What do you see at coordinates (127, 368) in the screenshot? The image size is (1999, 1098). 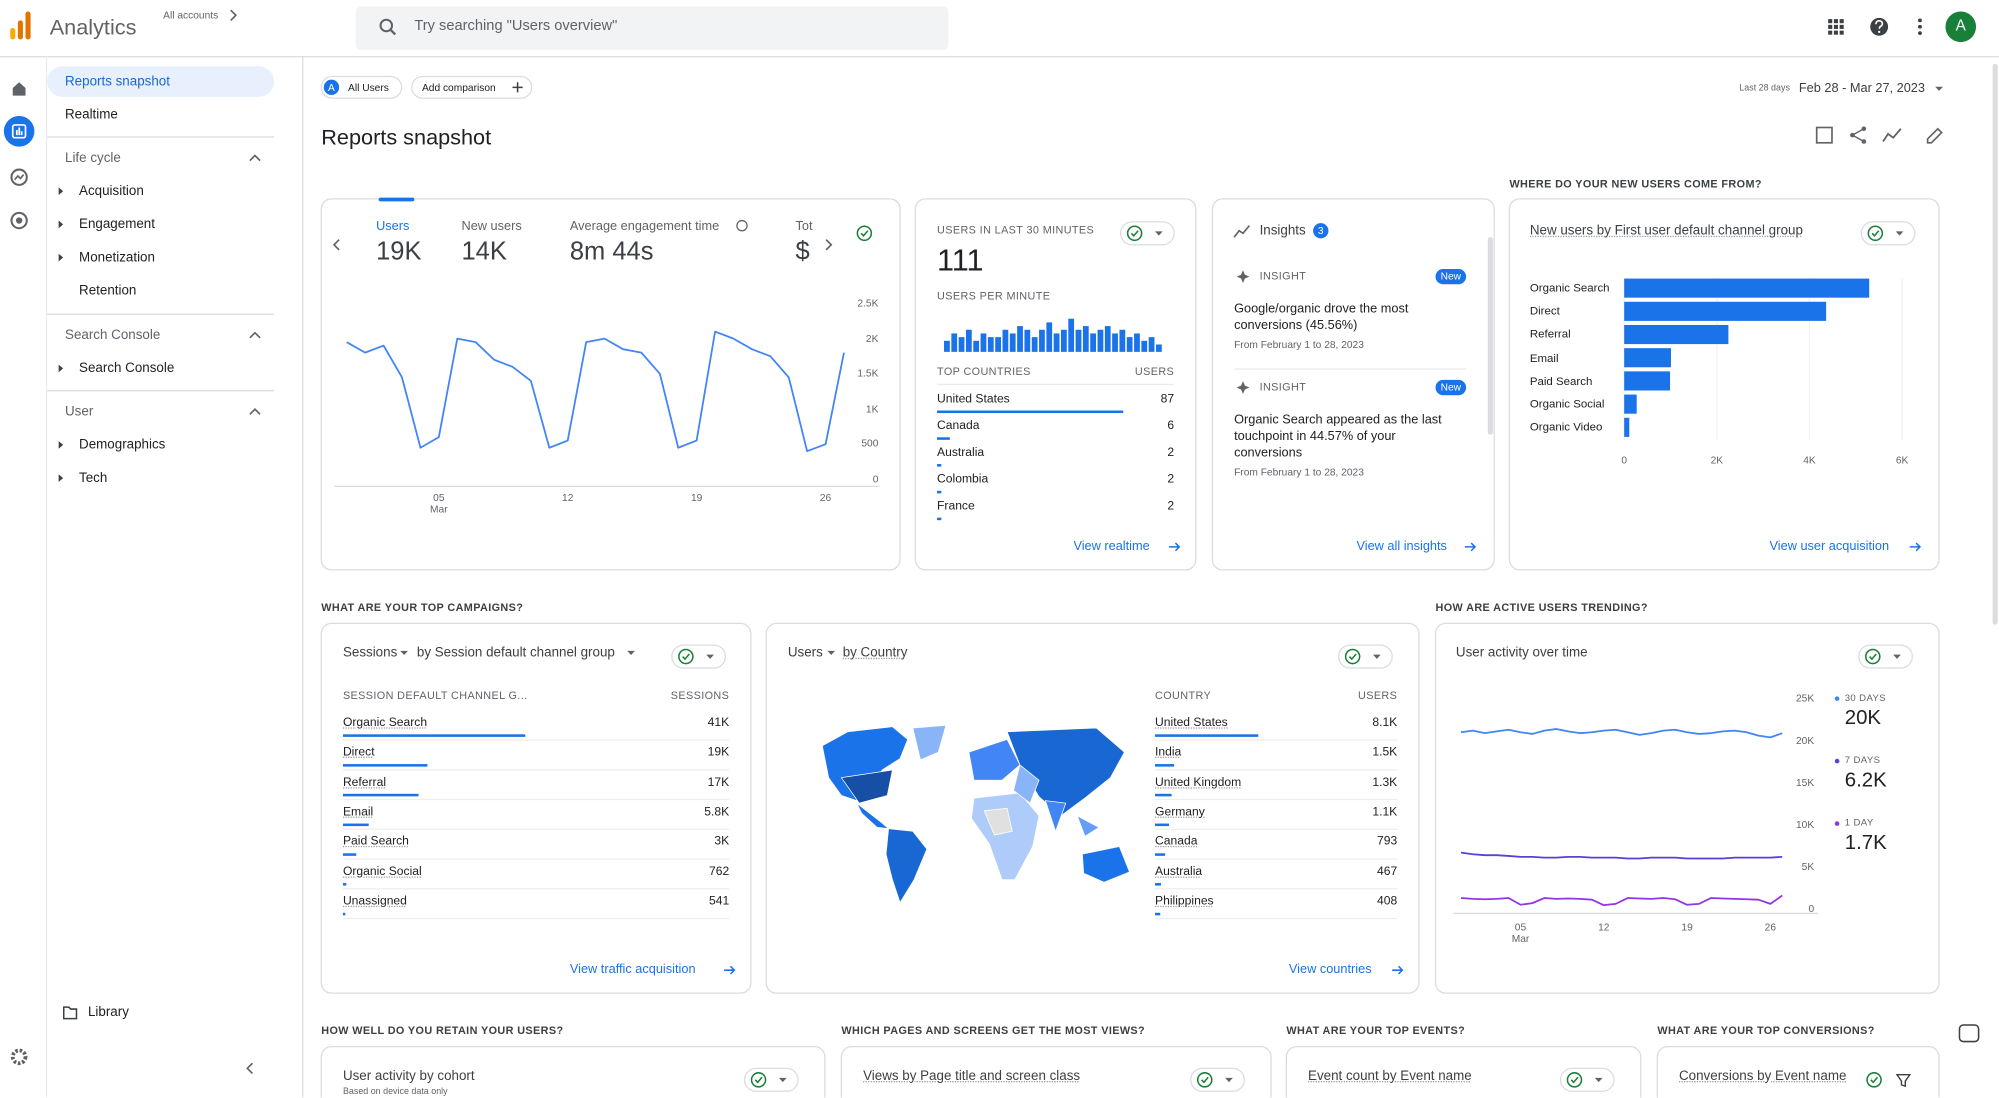 I see `nav-item: Search Console` at bounding box center [127, 368].